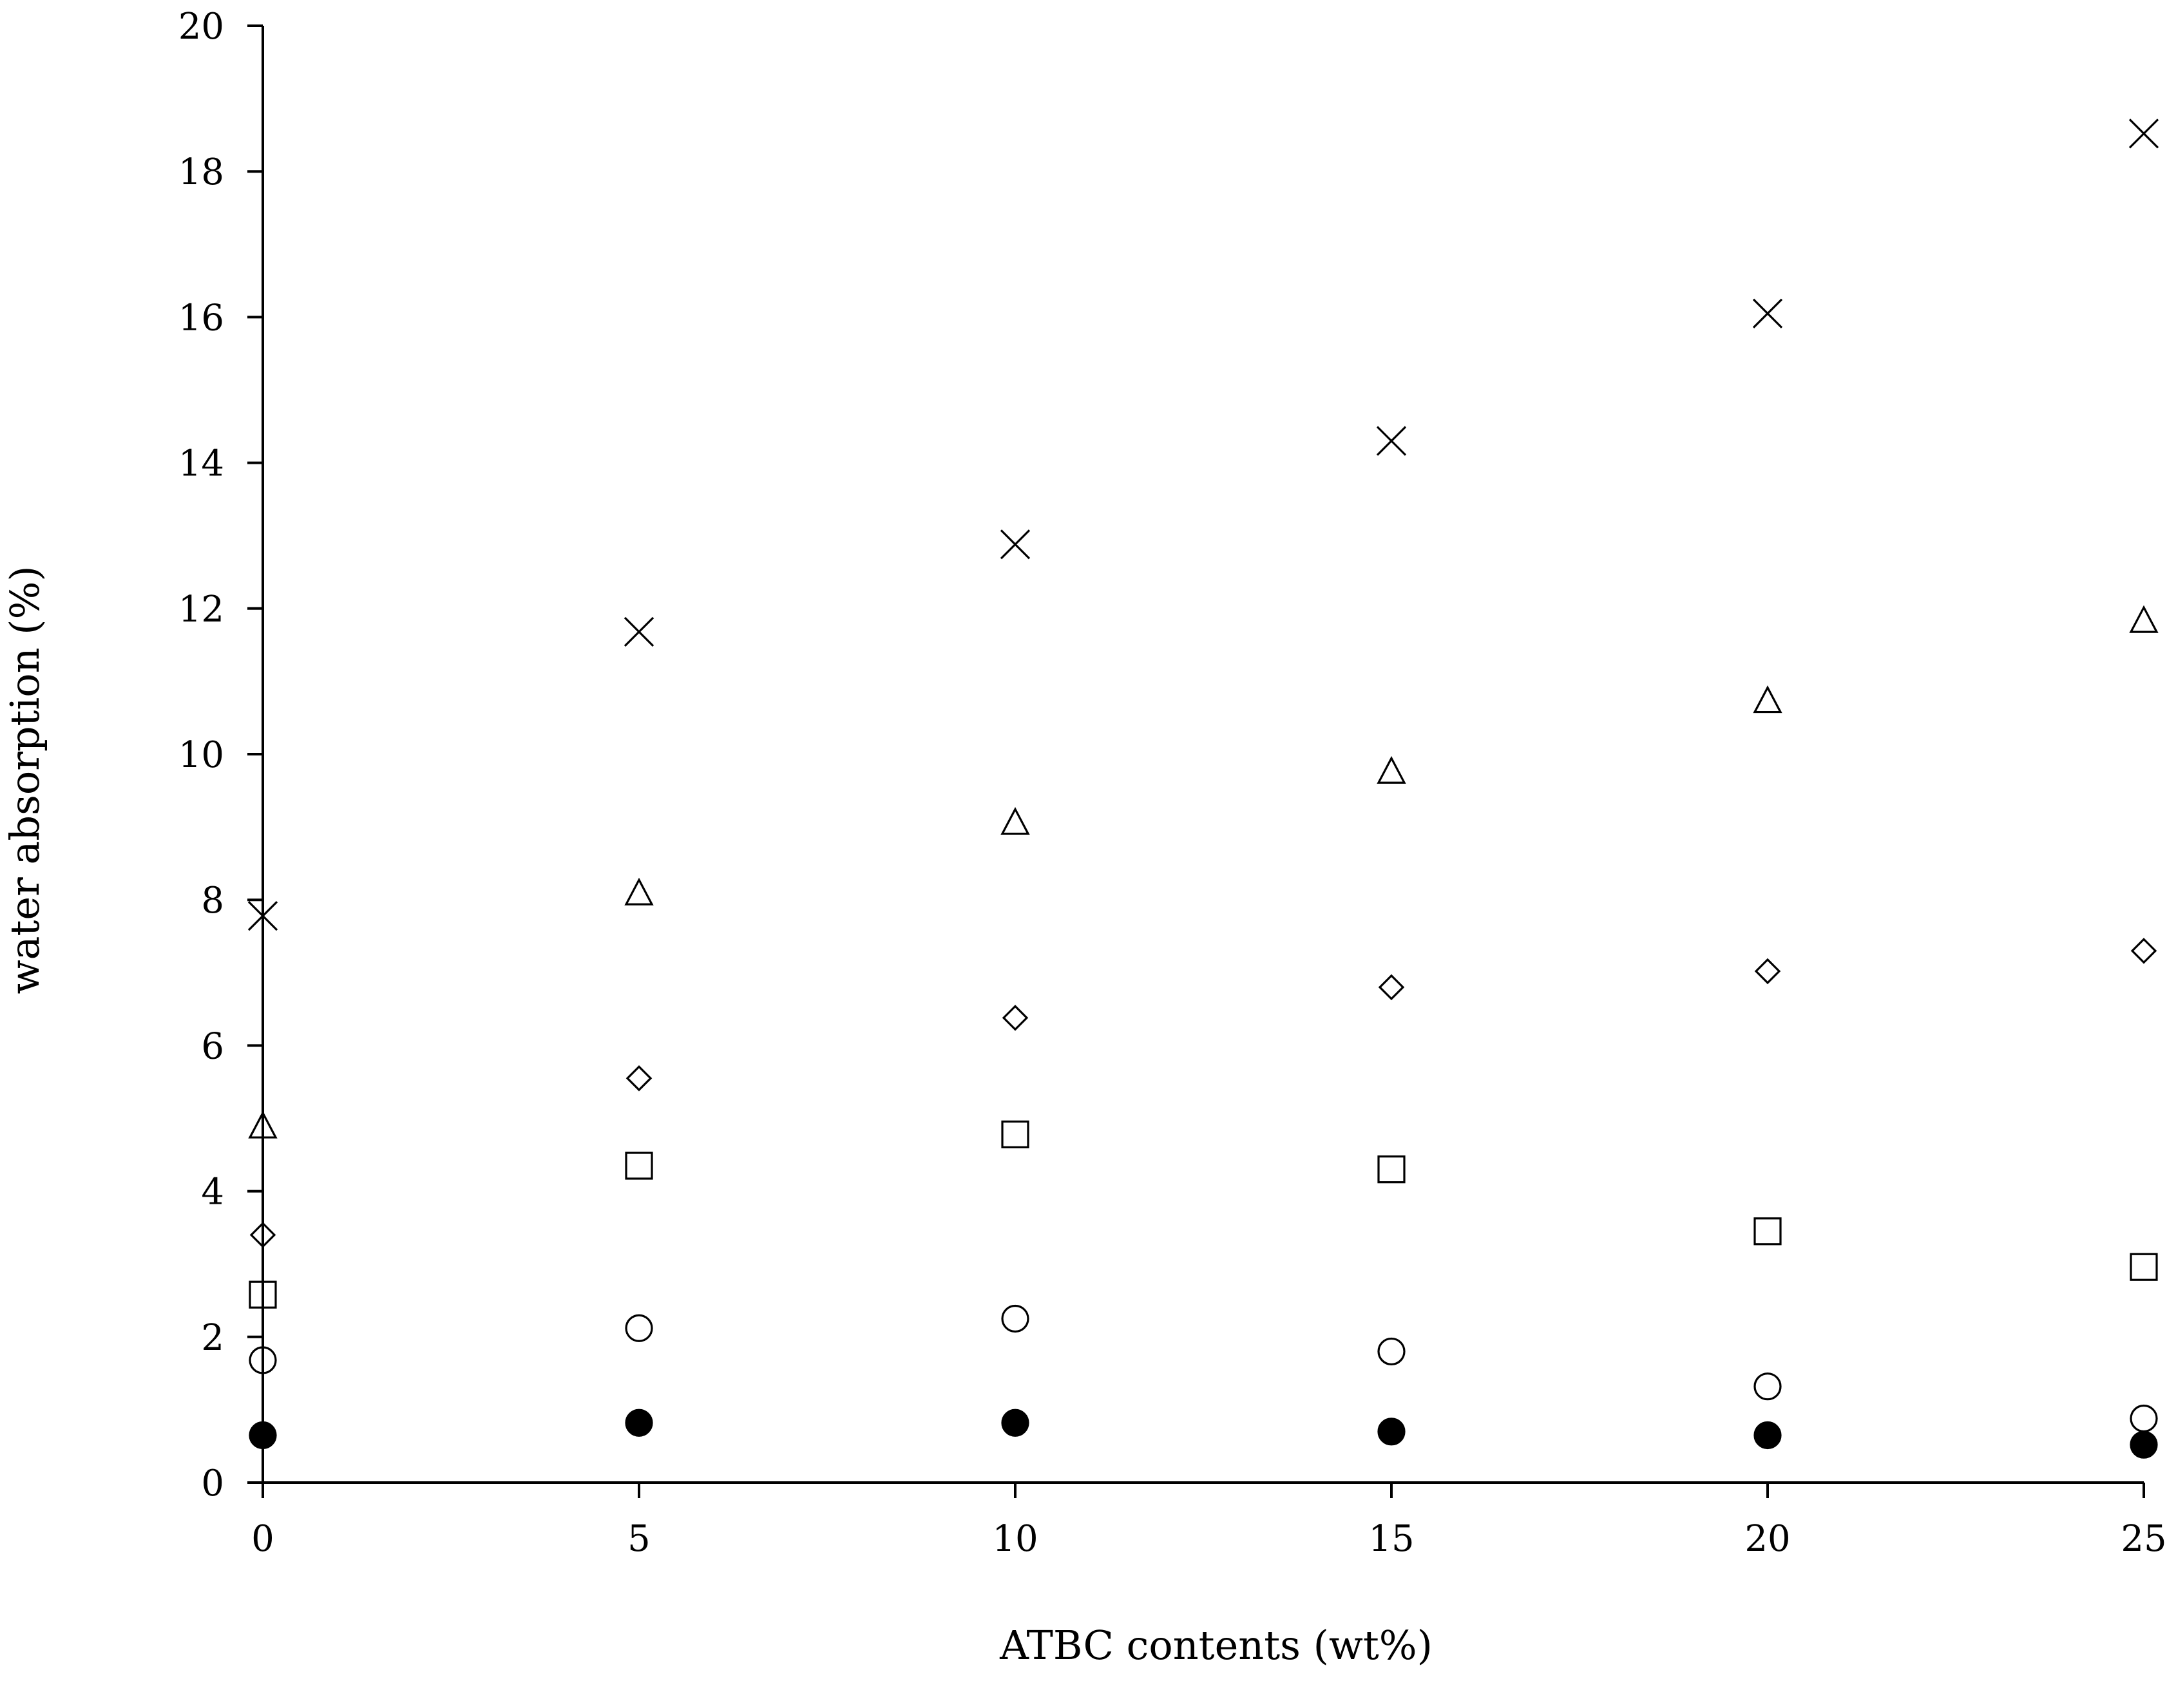 This screenshot has height=1708, width=2167. I want to click on y-tick-label: 18, so click(201, 172).